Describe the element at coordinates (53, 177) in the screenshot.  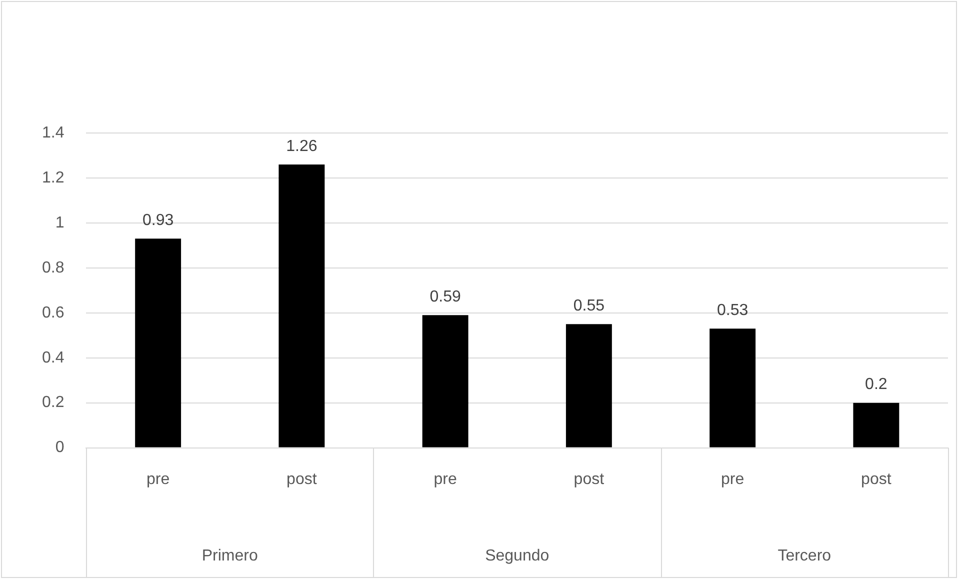
I see `y-tick-label: 1.2` at that location.